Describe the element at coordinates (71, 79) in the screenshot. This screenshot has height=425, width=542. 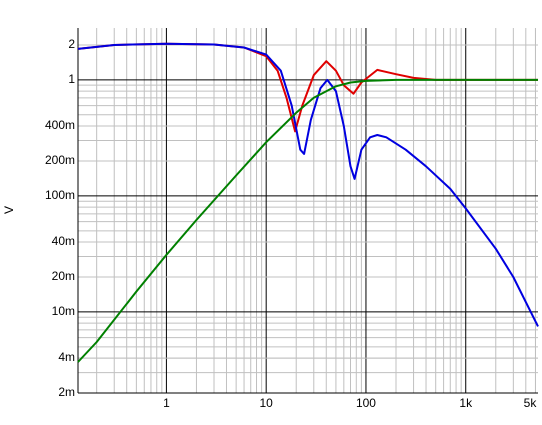
I see `y-tick-label: 1` at that location.